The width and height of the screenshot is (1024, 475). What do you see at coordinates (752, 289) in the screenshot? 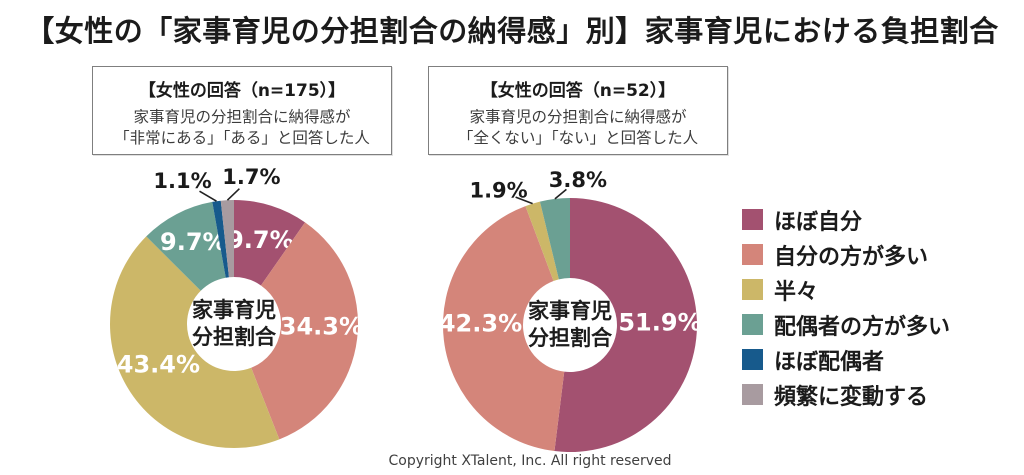
I see `legend-swatch-half-half` at bounding box center [752, 289].